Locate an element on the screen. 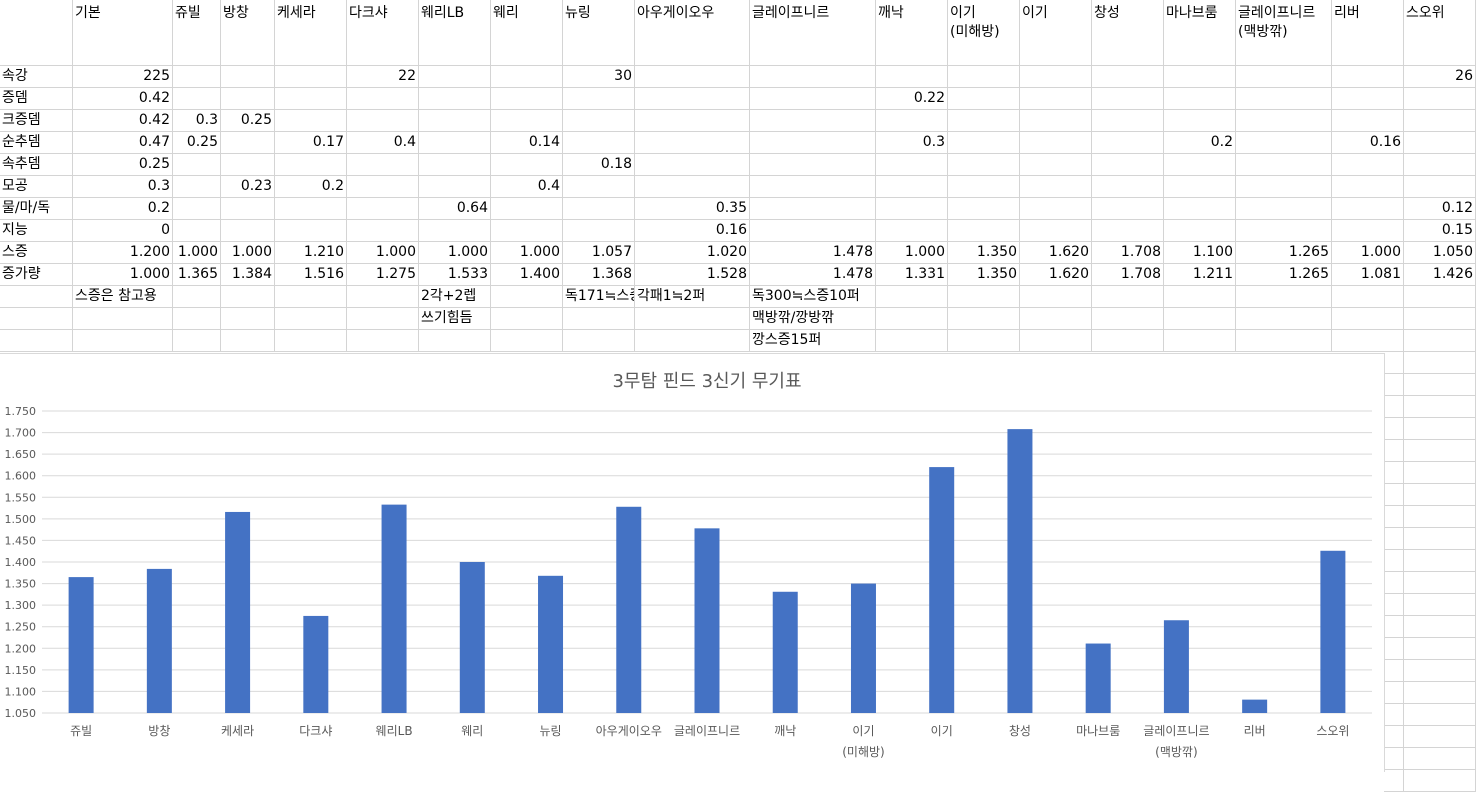 The width and height of the screenshot is (1476, 792). data-cell: 0.16 is located at coordinates (1368, 143).